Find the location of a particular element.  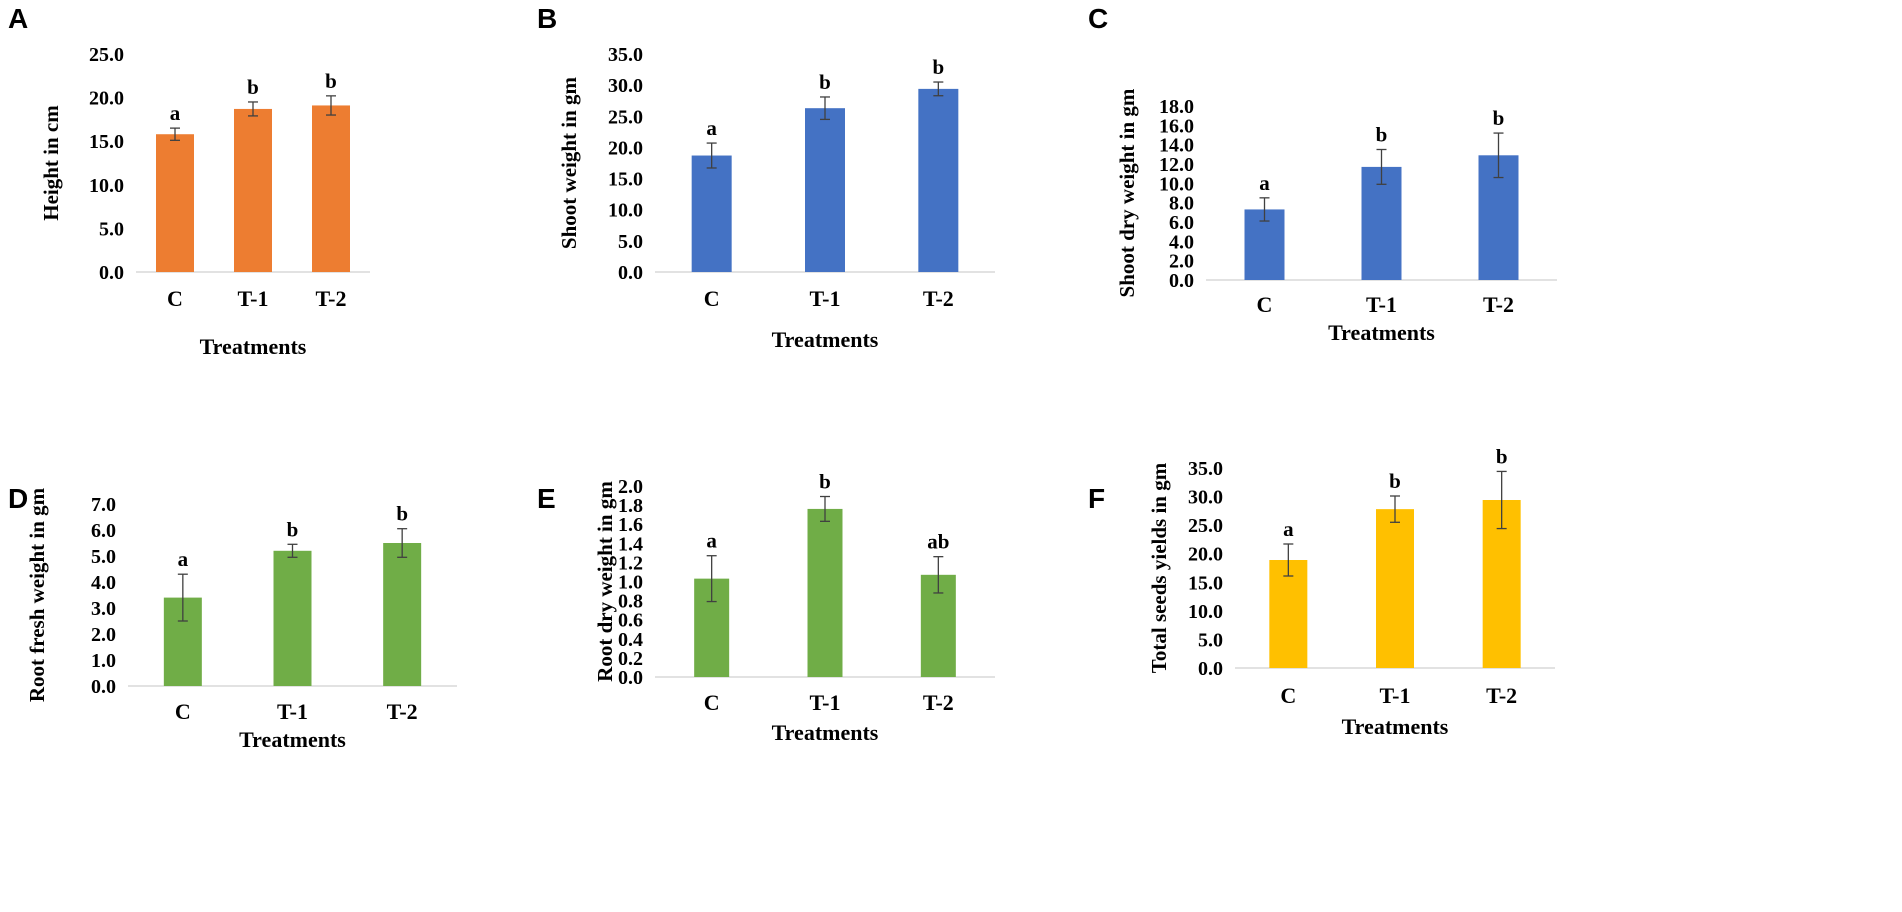

y-axis-title: Height in cm is located at coordinates (51, 163).